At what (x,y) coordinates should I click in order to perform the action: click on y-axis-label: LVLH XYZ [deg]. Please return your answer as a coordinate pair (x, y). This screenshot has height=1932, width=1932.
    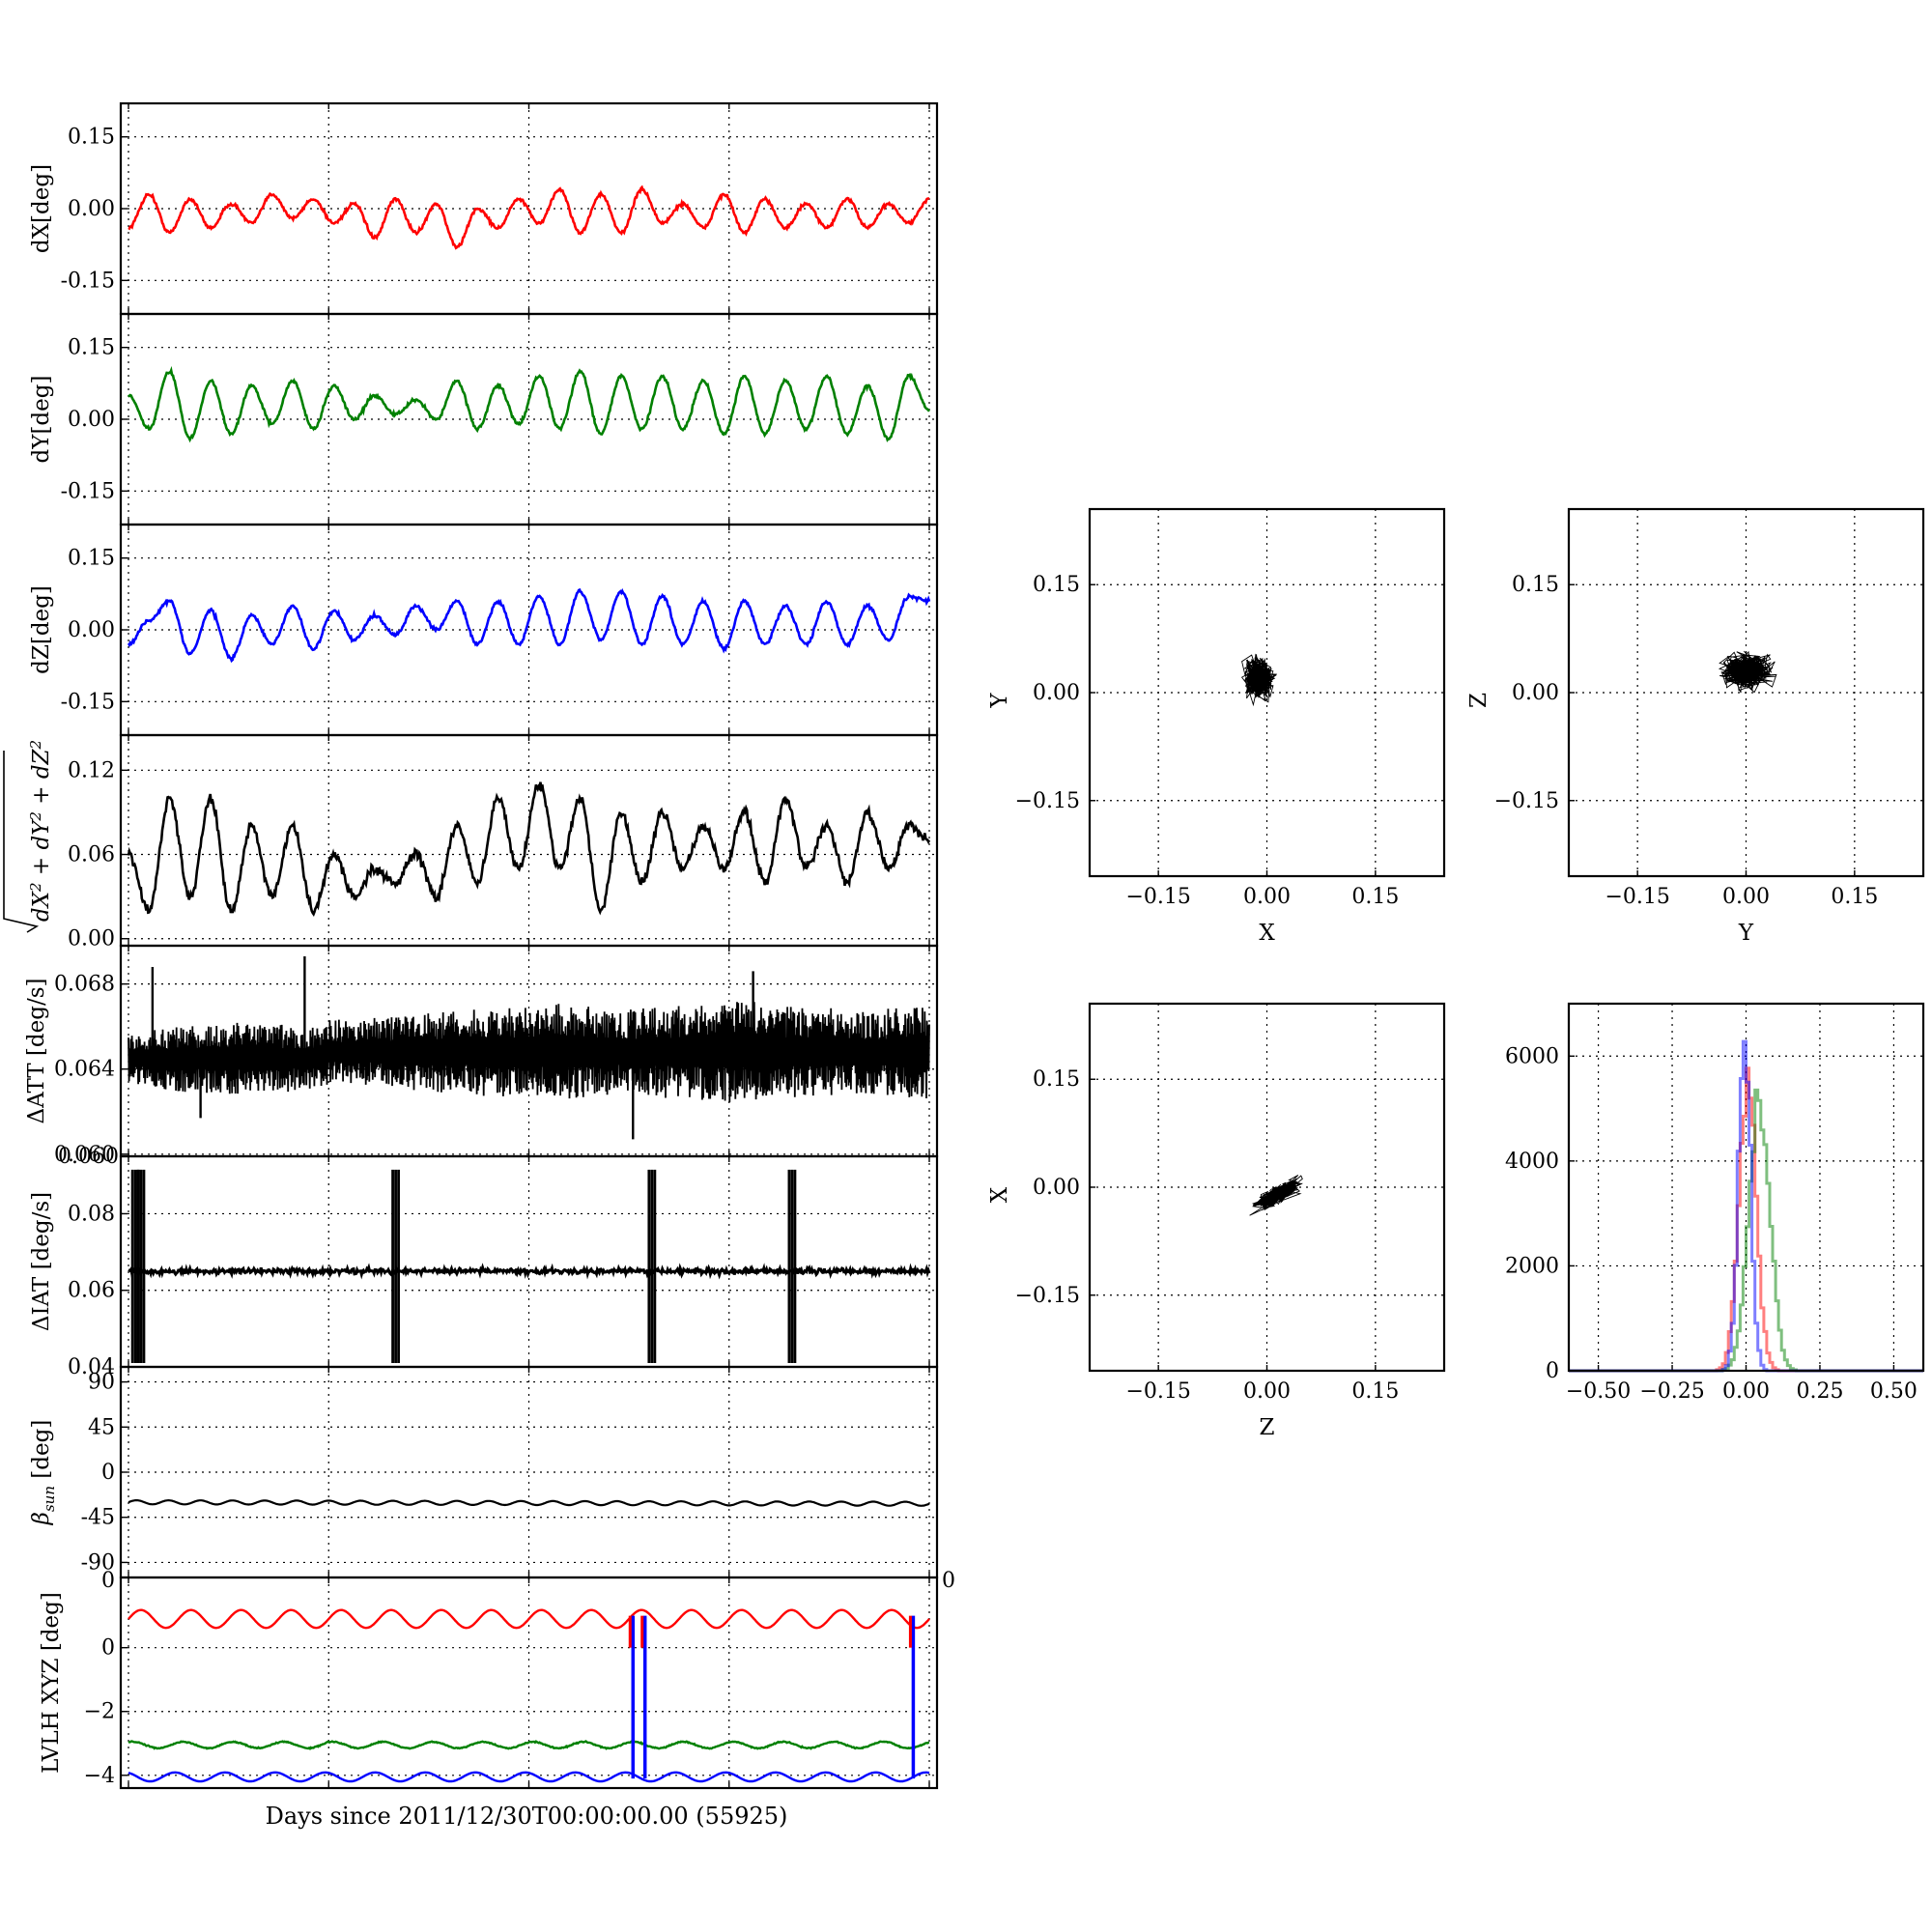
    Looking at the image, I should click on (51, 1683).